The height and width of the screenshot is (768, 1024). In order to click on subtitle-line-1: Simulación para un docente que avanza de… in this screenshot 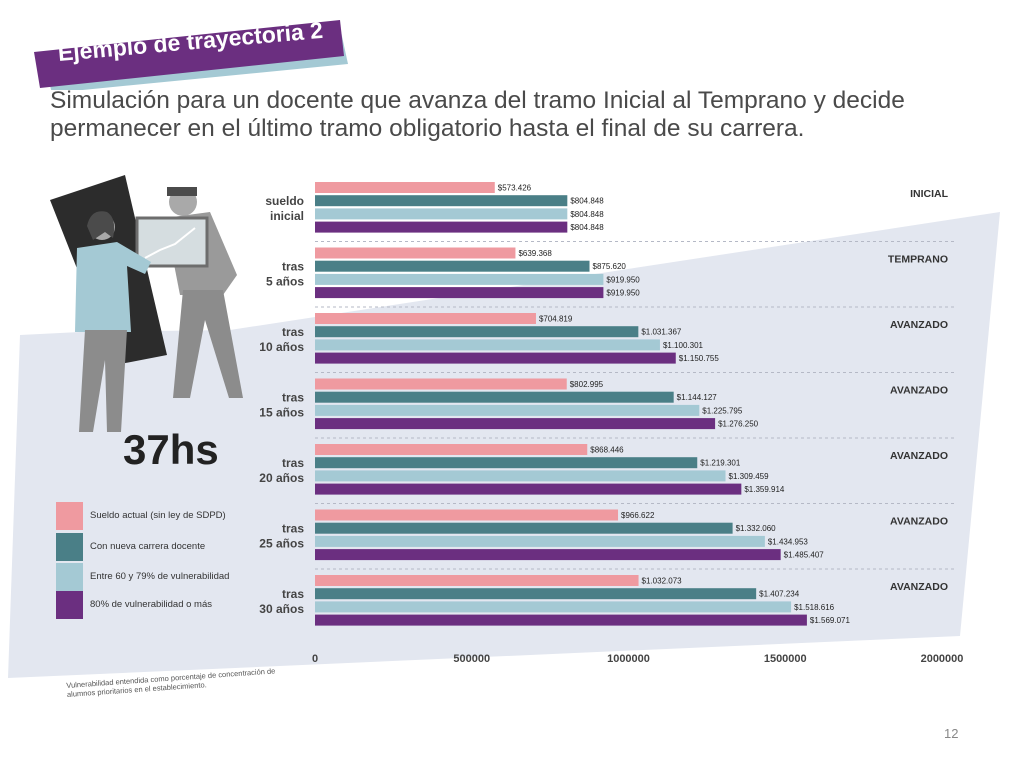, I will do `click(477, 100)`.